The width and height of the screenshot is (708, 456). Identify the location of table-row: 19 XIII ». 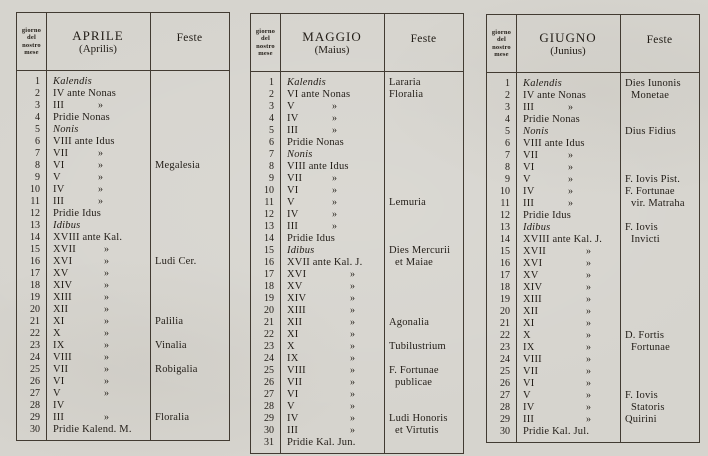
(593, 300).